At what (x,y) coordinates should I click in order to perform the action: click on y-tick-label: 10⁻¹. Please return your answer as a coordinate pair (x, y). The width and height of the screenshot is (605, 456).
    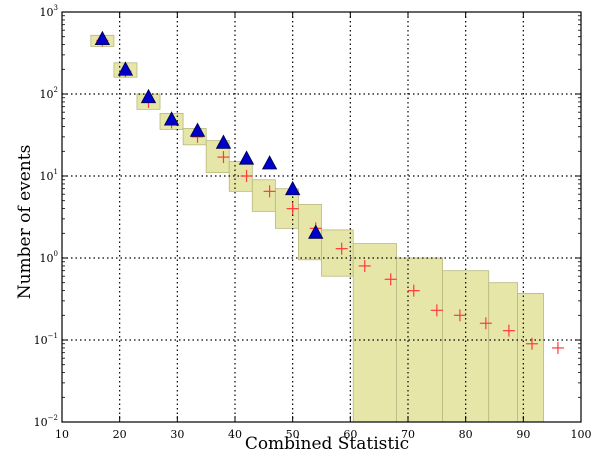
    Looking at the image, I should click on (46, 339).